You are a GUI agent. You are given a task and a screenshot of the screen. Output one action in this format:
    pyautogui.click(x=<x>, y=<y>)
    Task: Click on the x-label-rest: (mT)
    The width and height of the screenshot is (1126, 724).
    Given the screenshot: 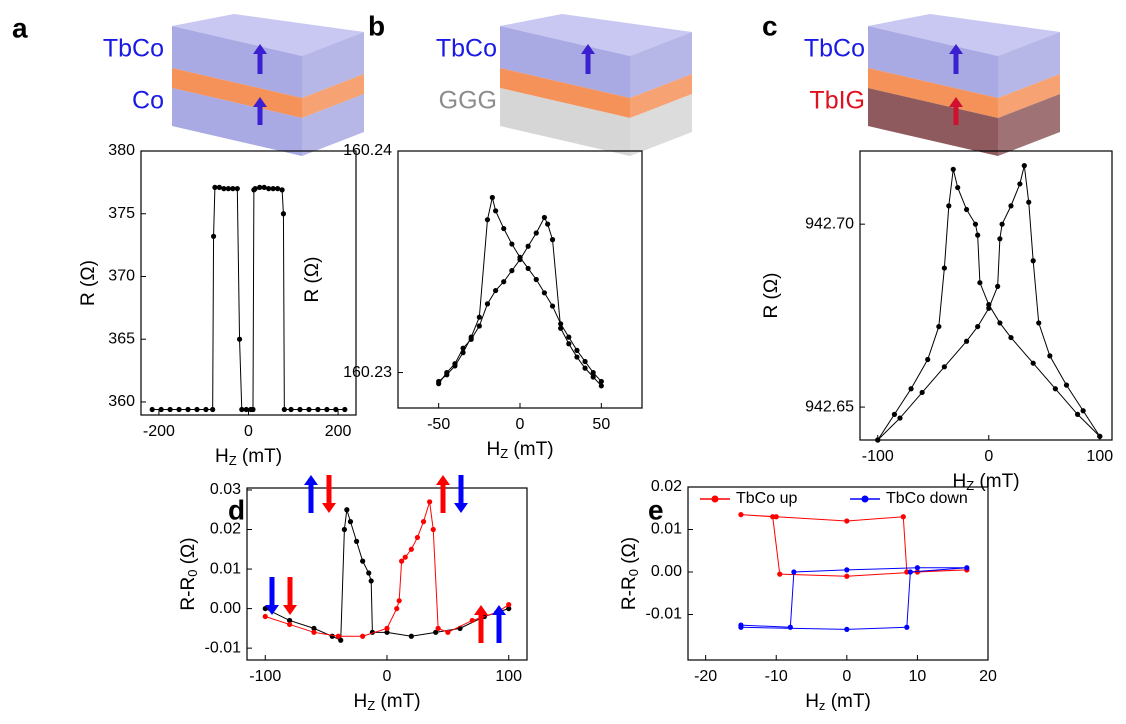 What is the action you would take?
    pyautogui.click(x=847, y=701)
    